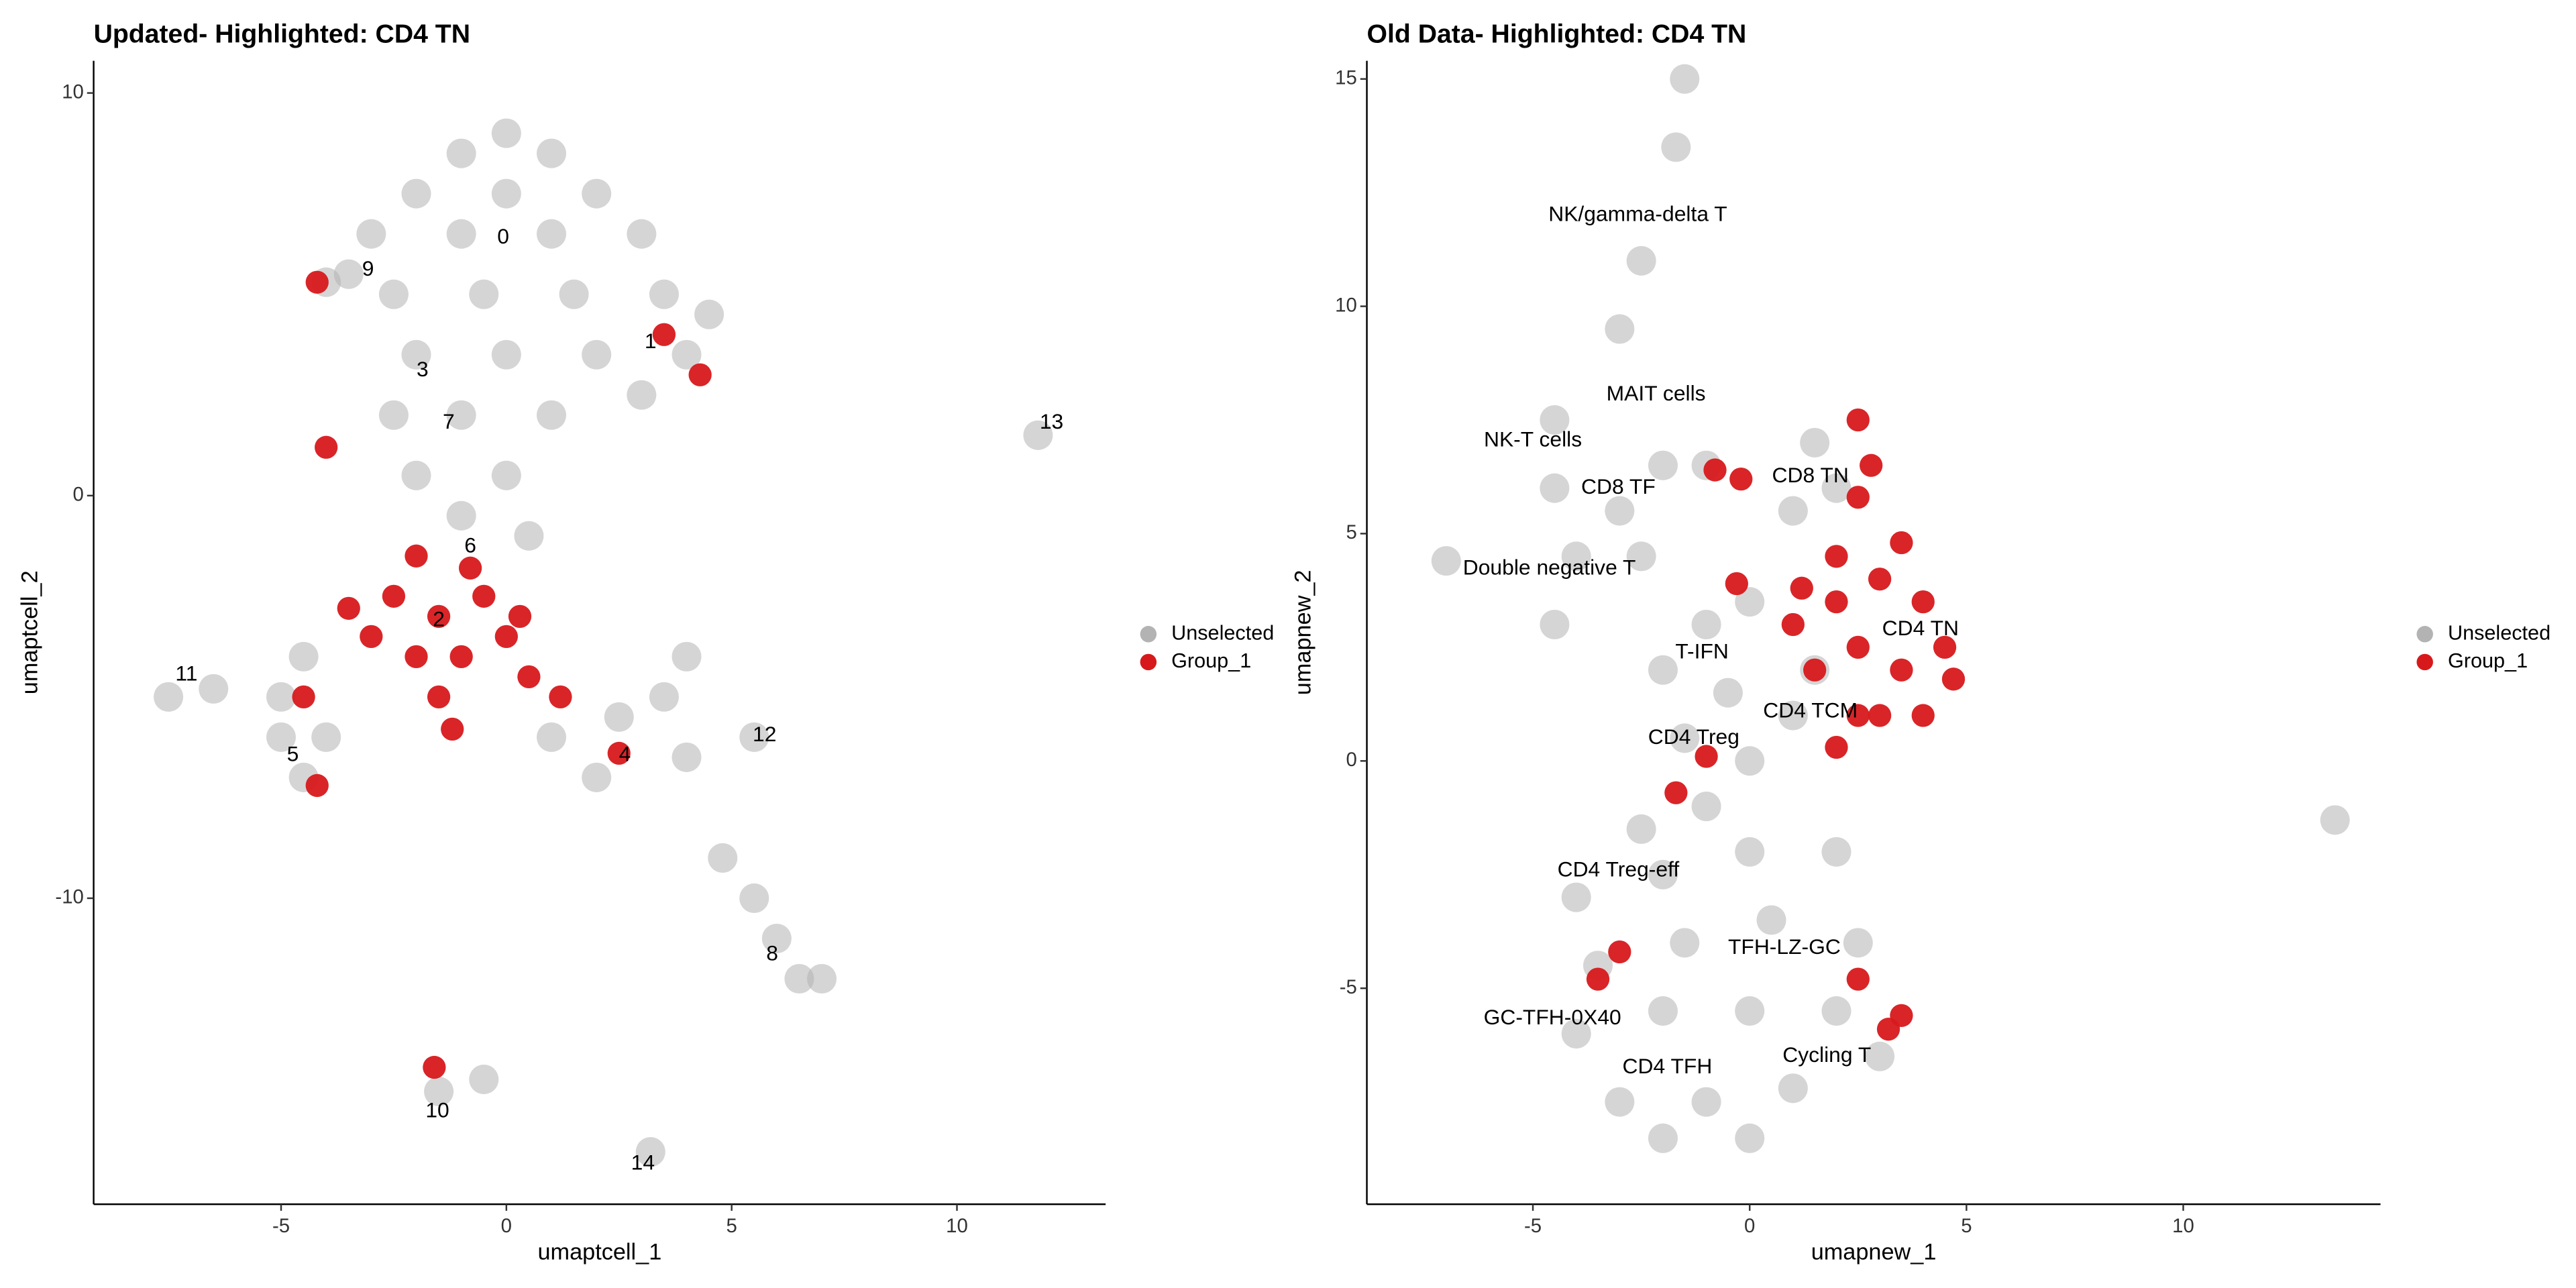 This screenshot has height=1288, width=2576. I want to click on legend-swatch, so click(1148, 634).